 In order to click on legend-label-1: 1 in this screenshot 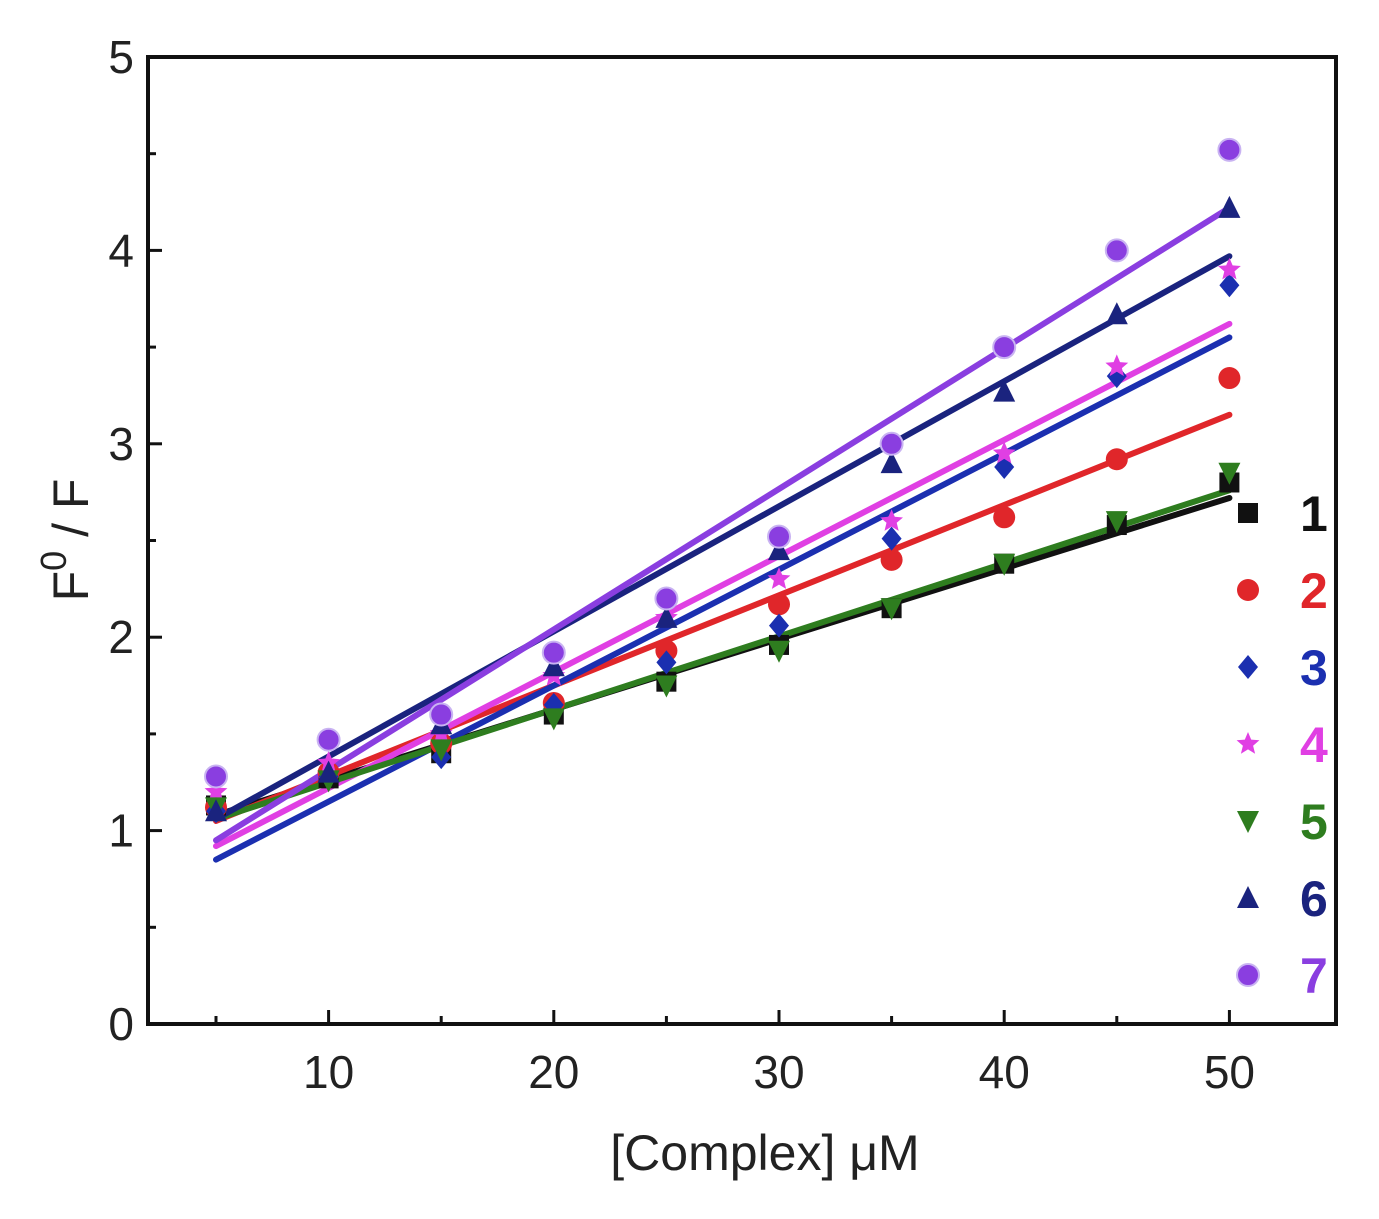, I will do `click(1314, 514)`.